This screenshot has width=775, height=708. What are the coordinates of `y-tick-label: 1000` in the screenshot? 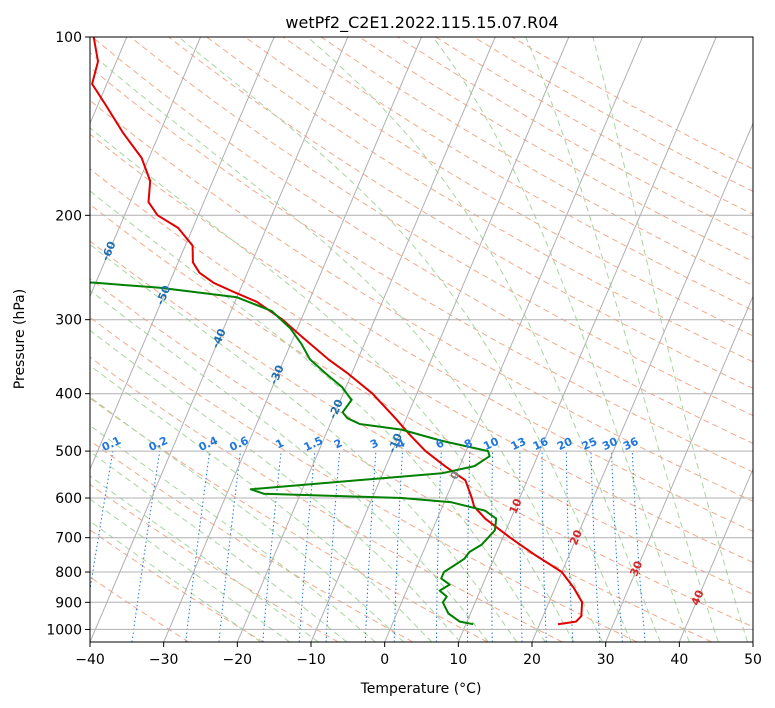 It's located at (64, 630).